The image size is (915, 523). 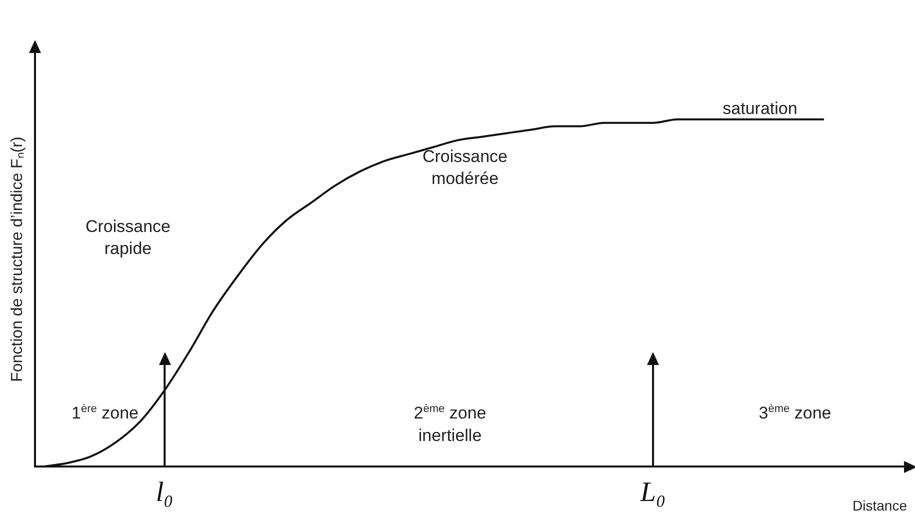 What do you see at coordinates (465, 168) in the screenshot?
I see `annotation: Croissance modérée` at bounding box center [465, 168].